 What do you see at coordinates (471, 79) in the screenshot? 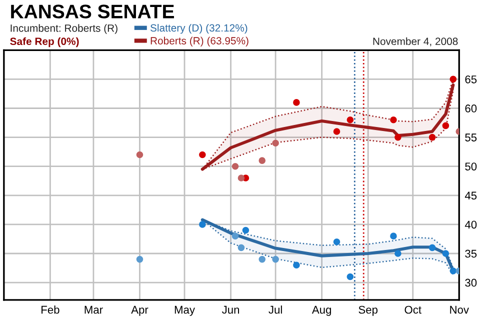
I see `y-tick-label: 65` at bounding box center [471, 79].